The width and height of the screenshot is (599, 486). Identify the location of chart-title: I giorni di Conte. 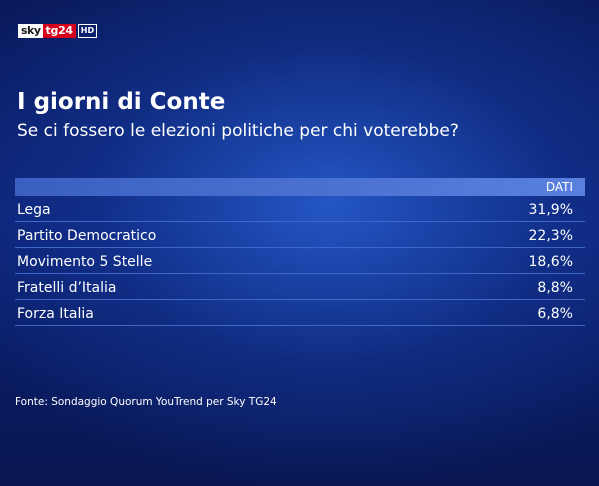
(121, 102).